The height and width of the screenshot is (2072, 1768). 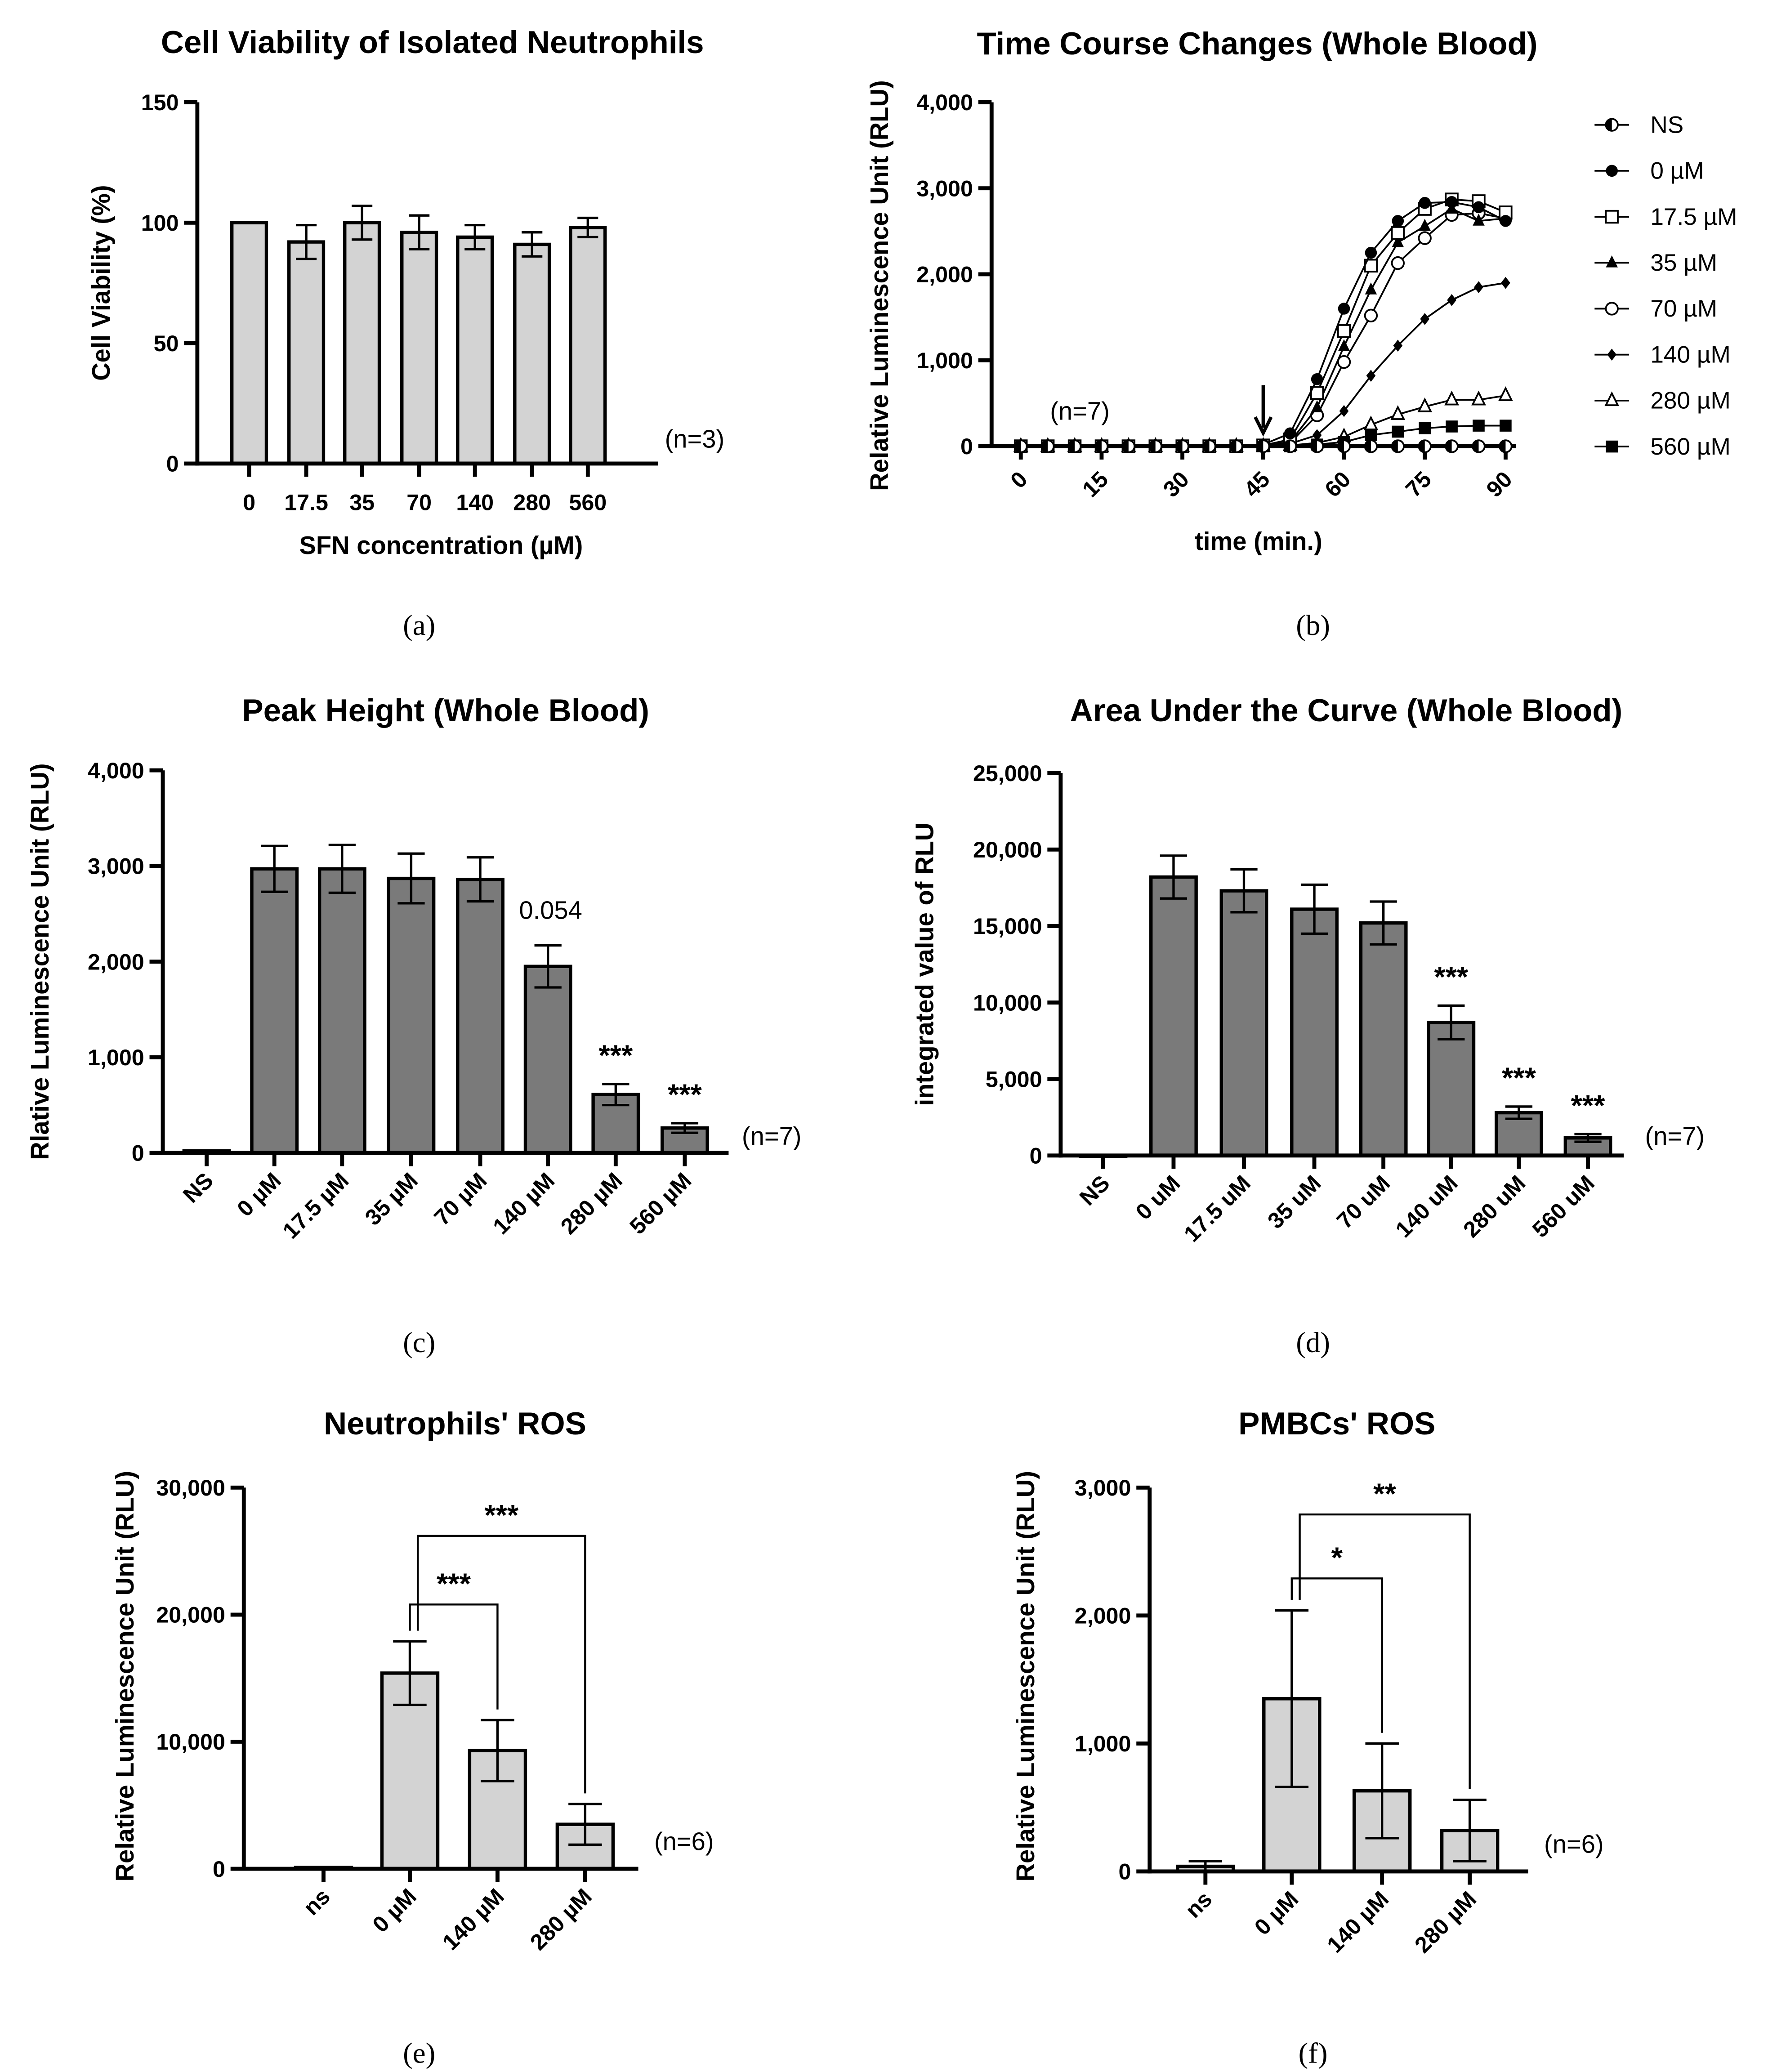 I want to click on sample-size-note: (n=3), so click(x=695, y=438).